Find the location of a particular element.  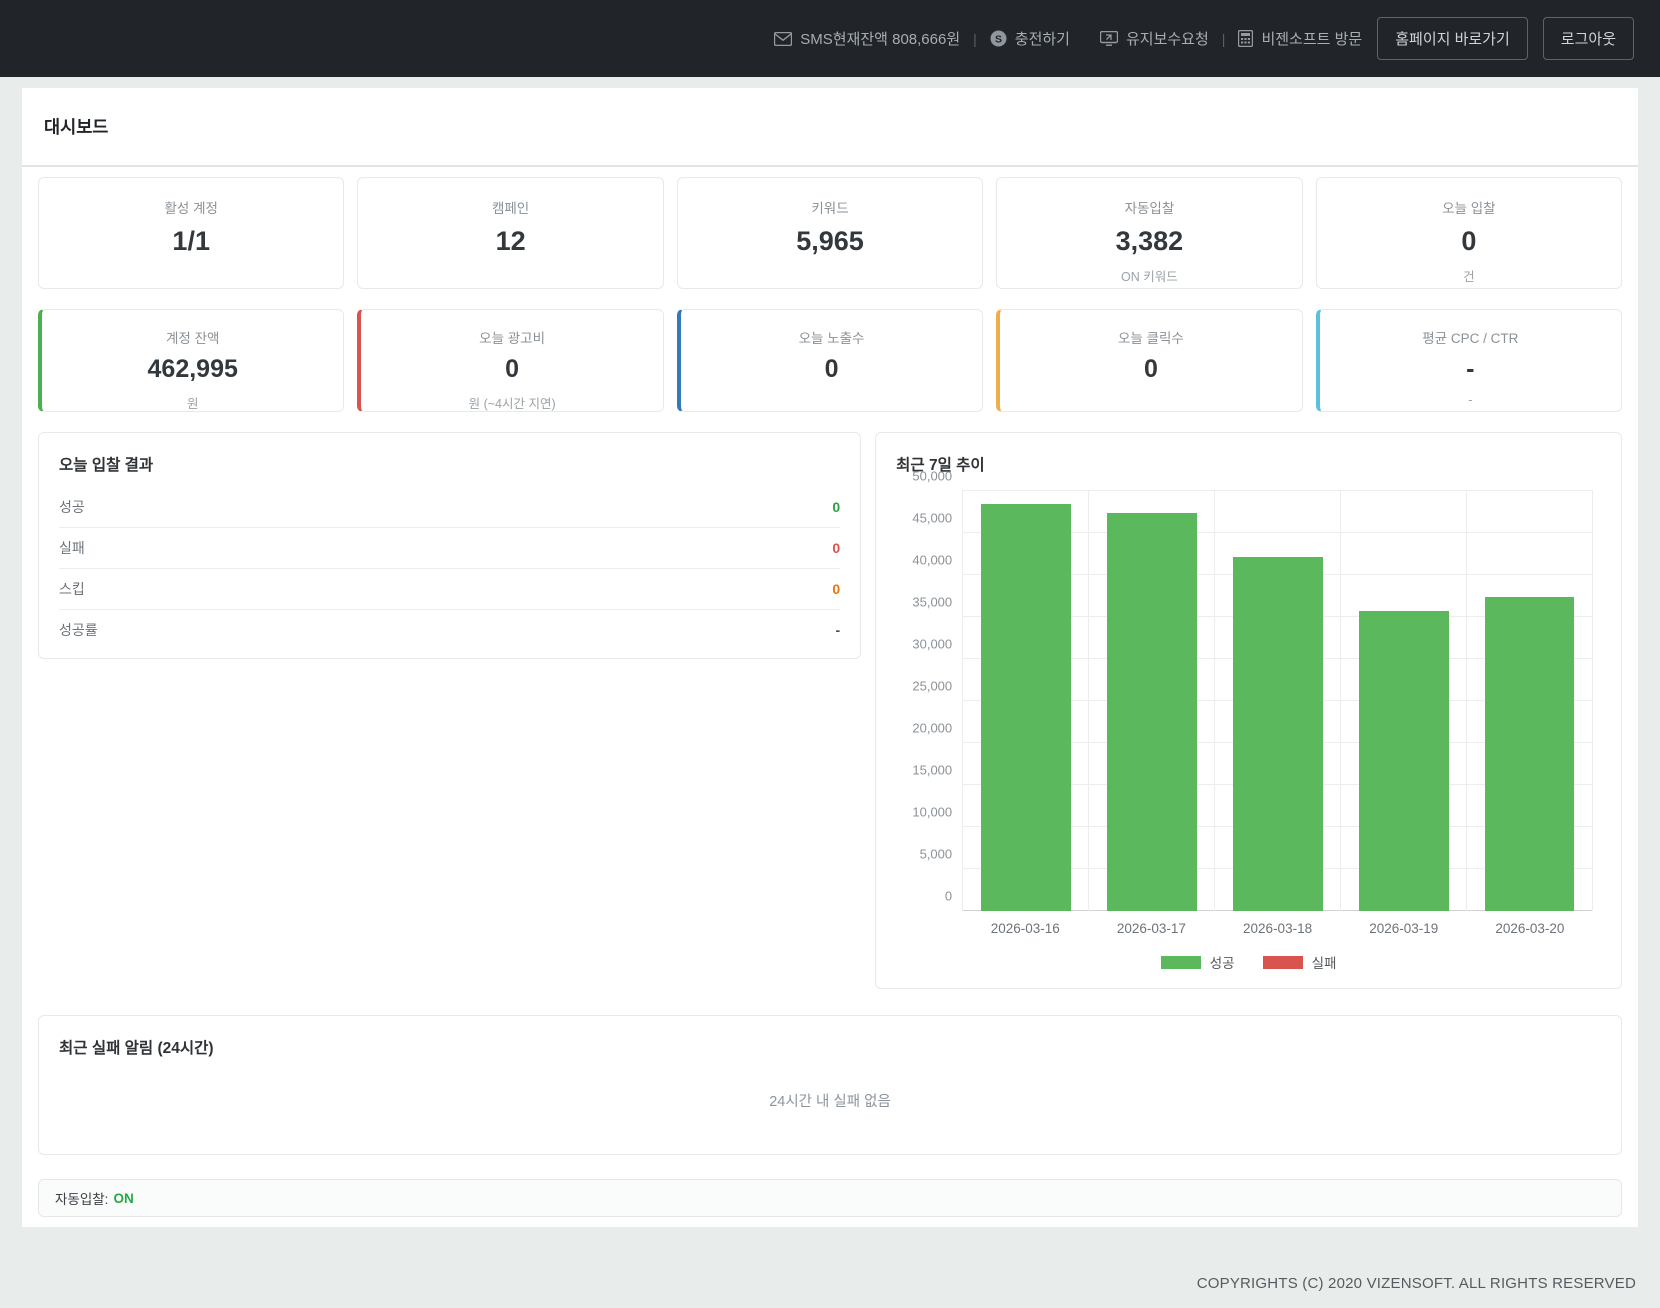

y-axis-tick: 50,000 is located at coordinates (932, 476).